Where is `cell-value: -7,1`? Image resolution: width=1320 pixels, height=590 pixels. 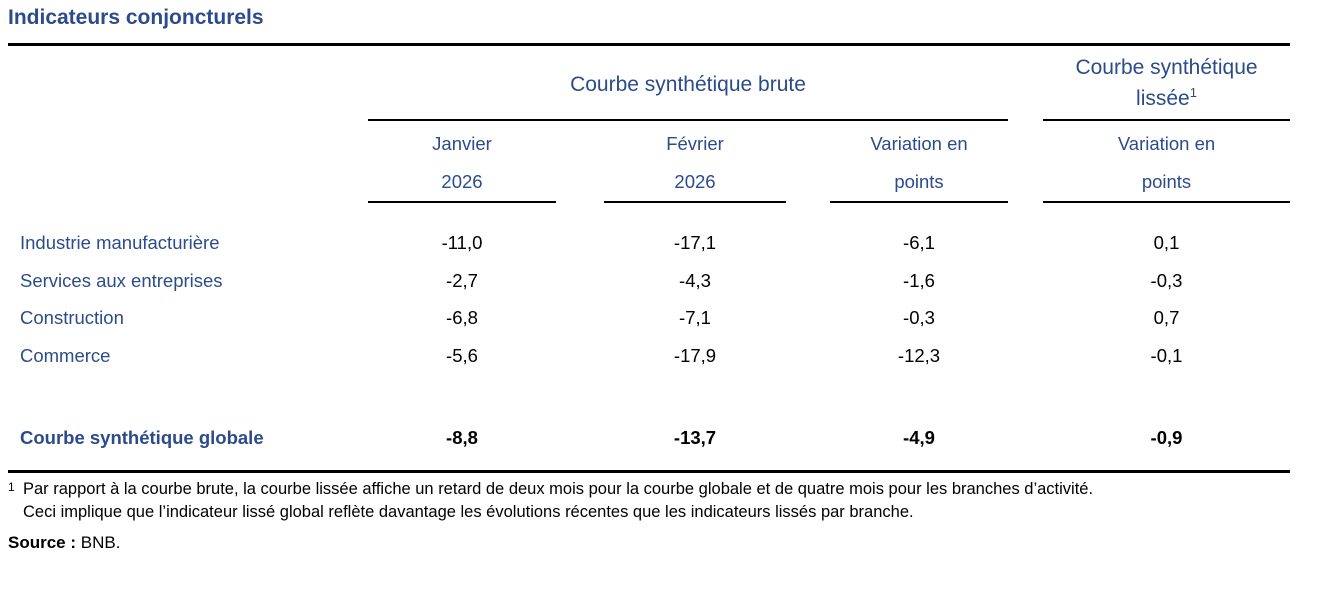
cell-value: -7,1 is located at coordinates (695, 318).